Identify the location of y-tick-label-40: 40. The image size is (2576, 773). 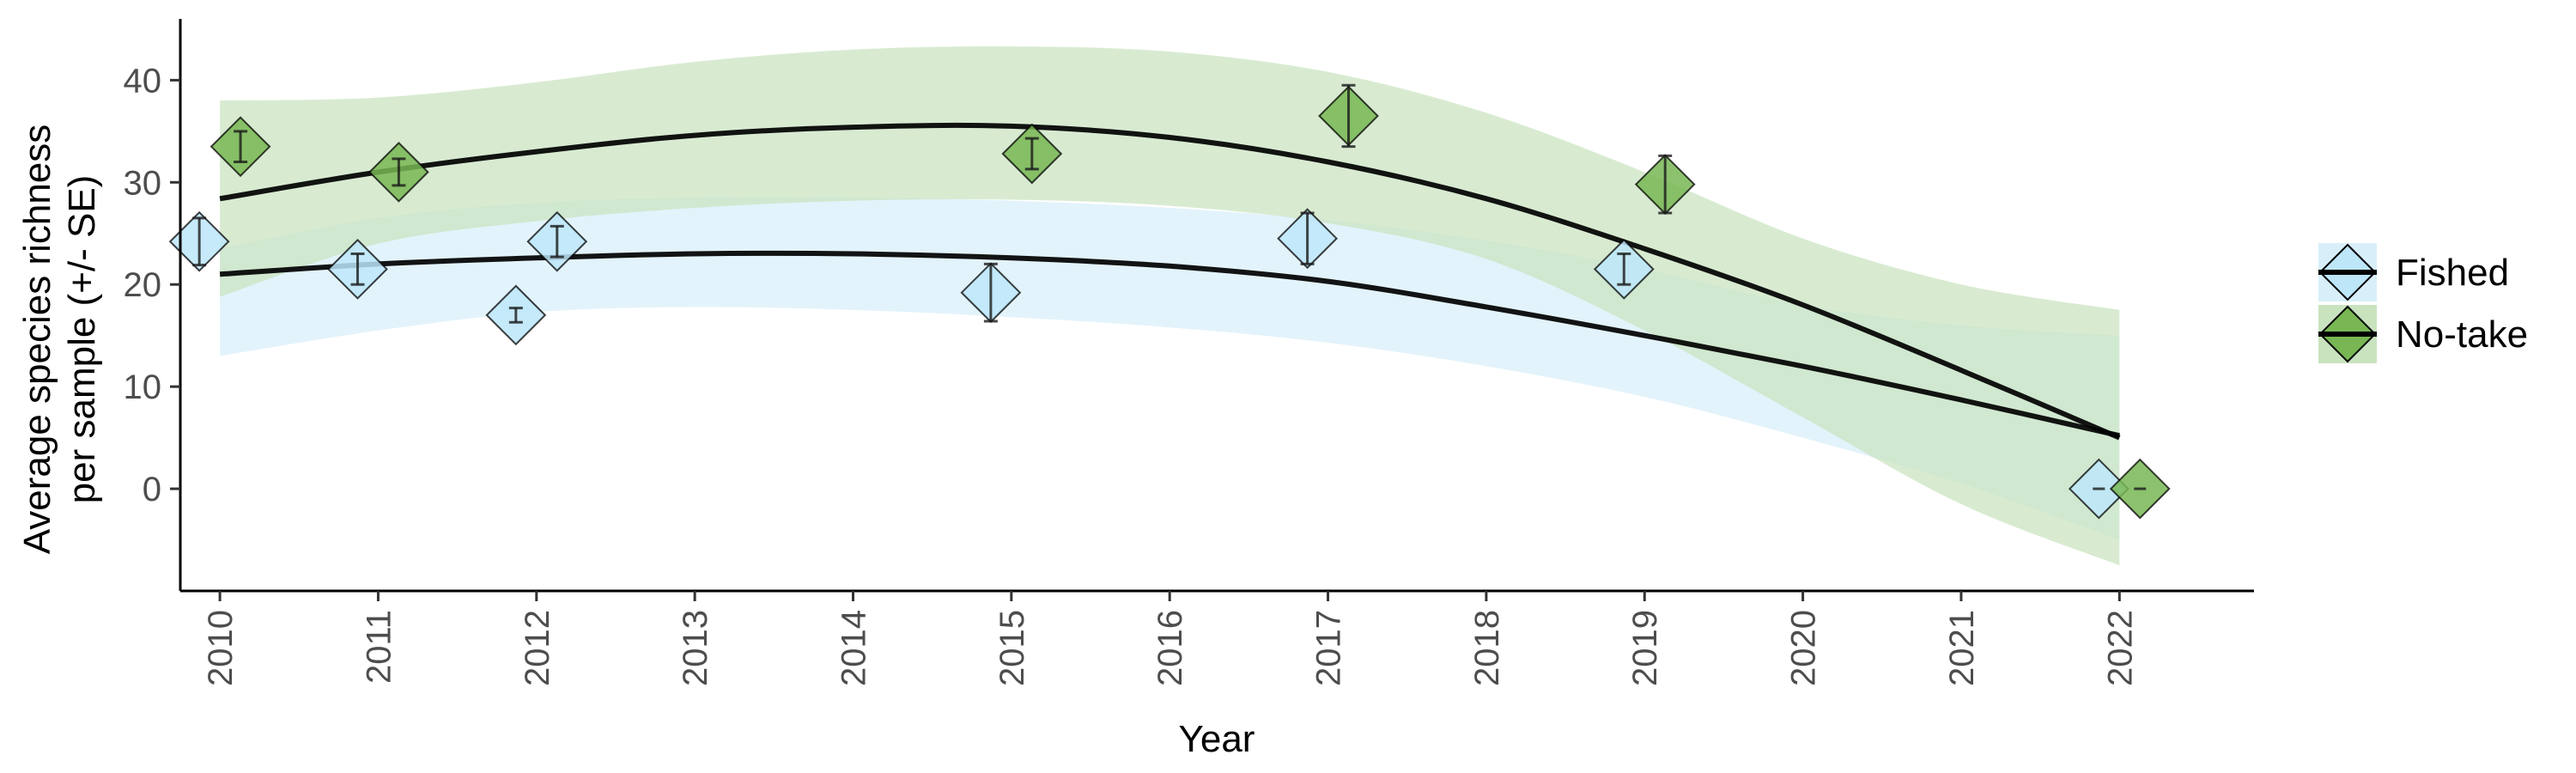
(143, 81).